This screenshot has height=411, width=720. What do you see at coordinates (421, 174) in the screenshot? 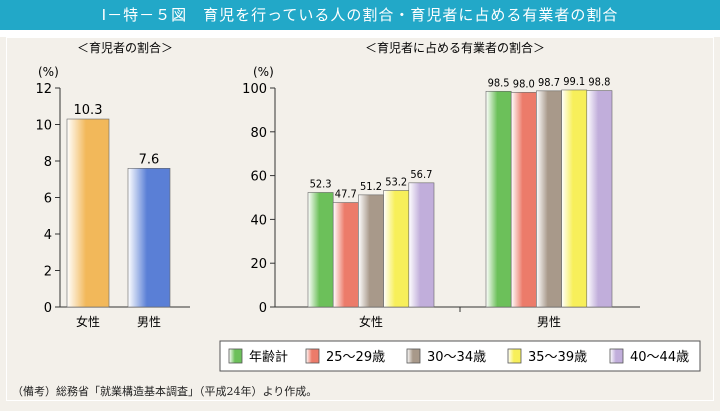
I see `data-label: 56.7` at bounding box center [421, 174].